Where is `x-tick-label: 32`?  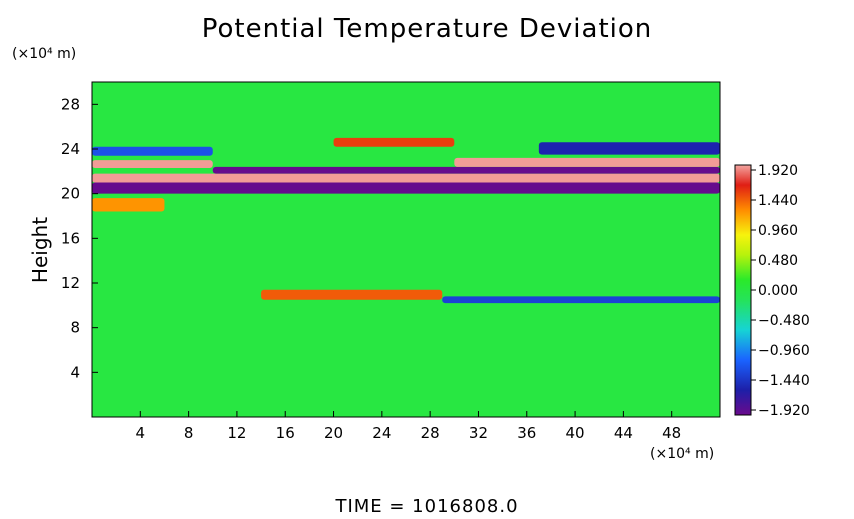 x-tick-label: 32 is located at coordinates (478, 433).